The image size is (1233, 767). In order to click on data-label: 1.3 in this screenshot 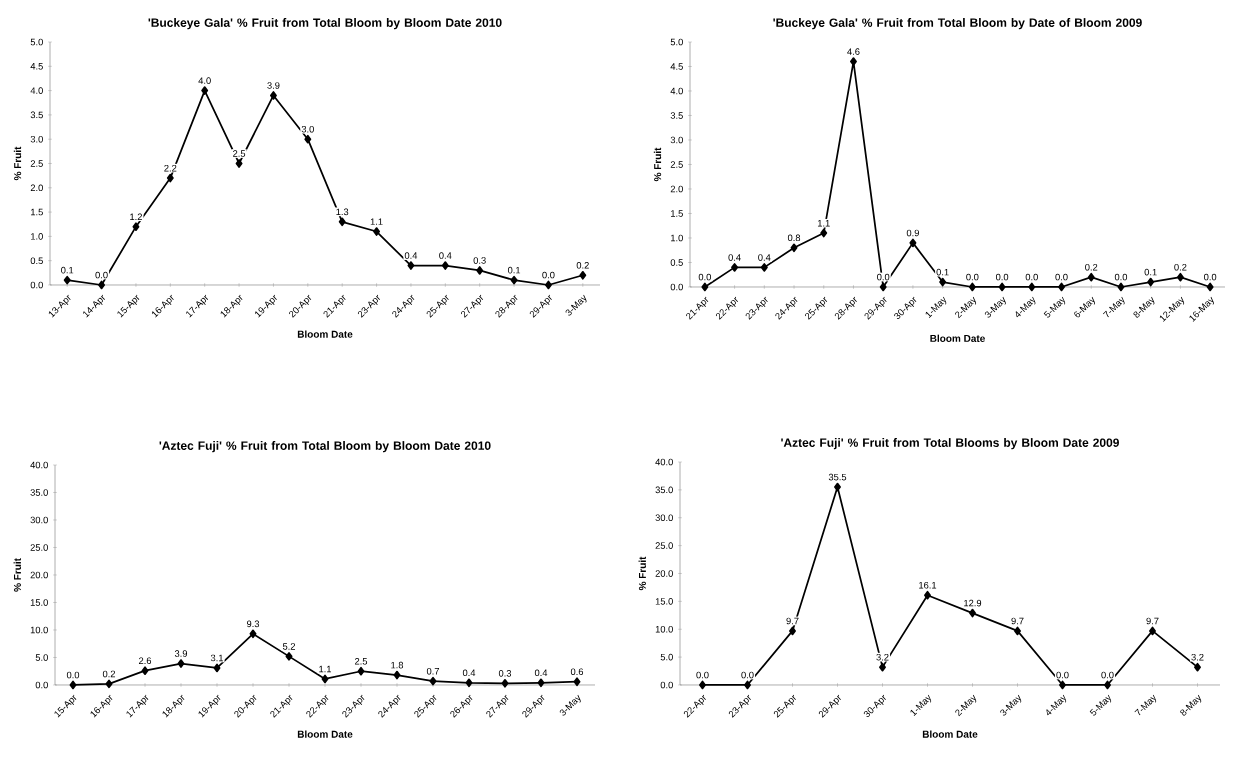, I will do `click(342, 212)`.